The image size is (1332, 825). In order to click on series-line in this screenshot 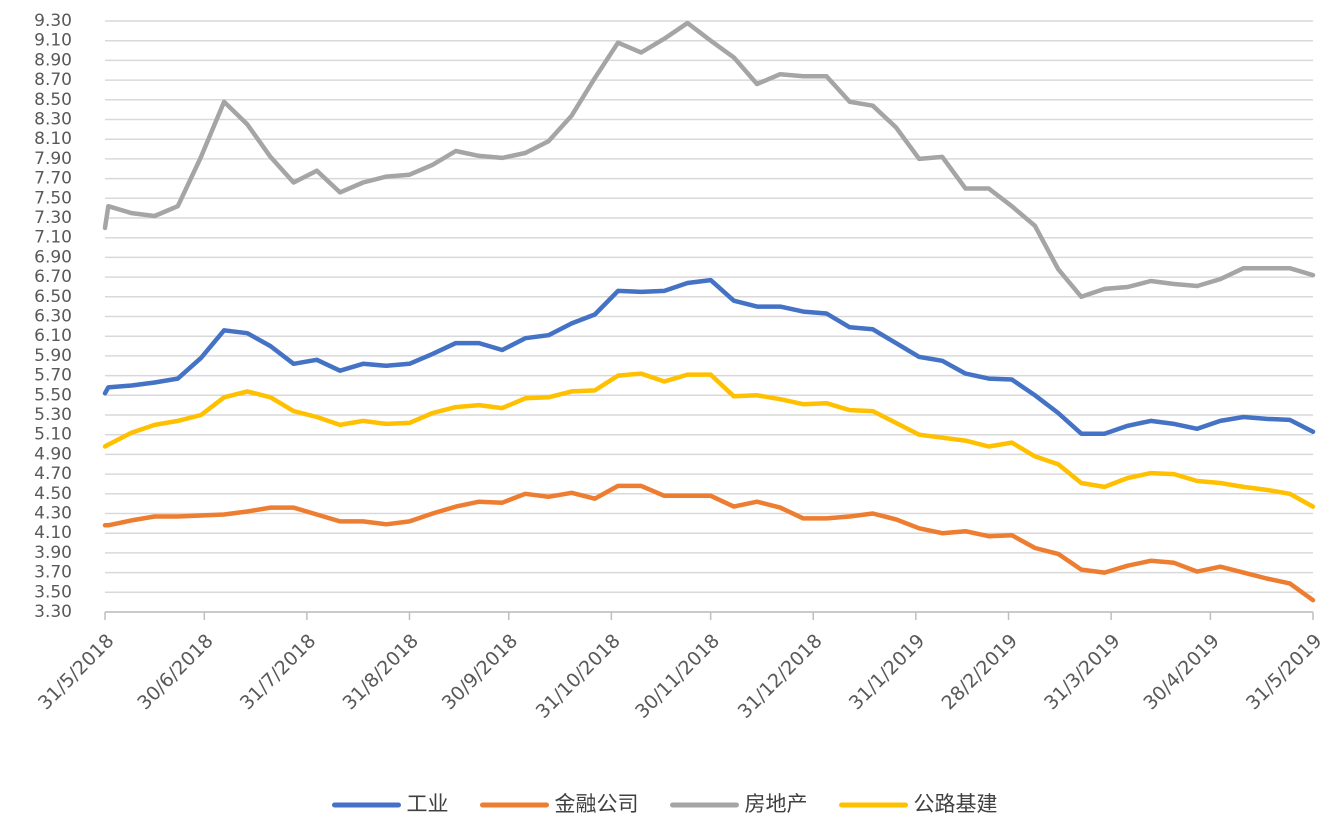, I will do `click(709, 543)`.